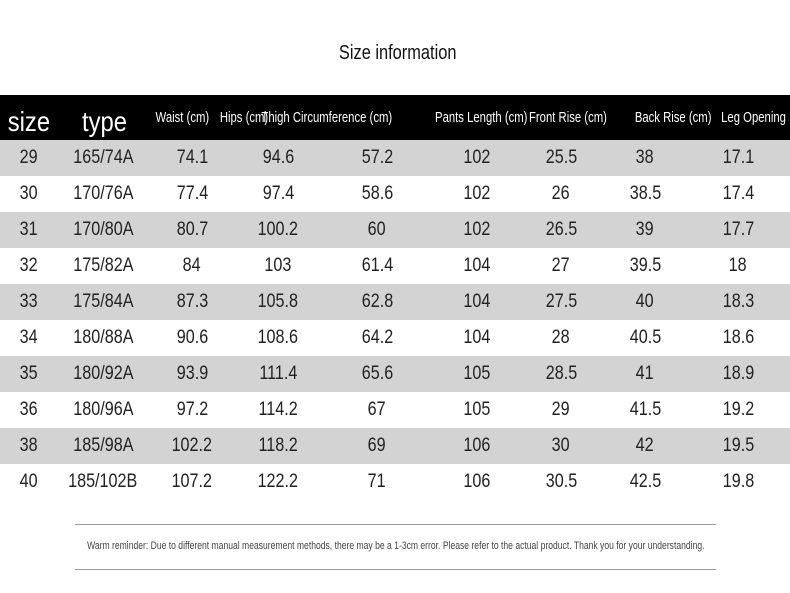 This screenshot has width=790, height=593. What do you see at coordinates (103, 265) in the screenshot?
I see `table-cell: 175/82A` at bounding box center [103, 265].